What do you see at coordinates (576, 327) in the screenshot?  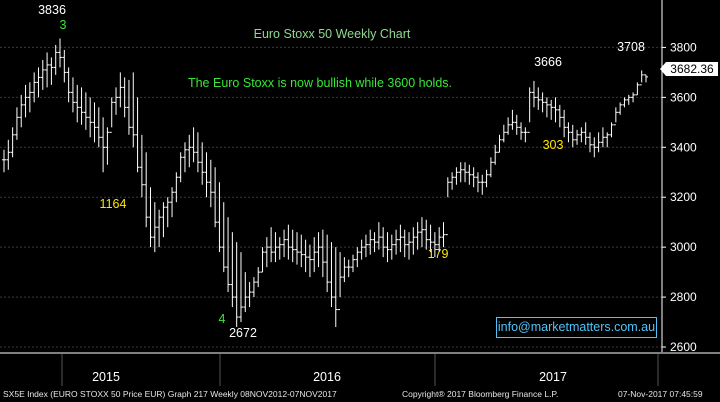 I see `contact-email: info@marketmatters.com.au` at bounding box center [576, 327].